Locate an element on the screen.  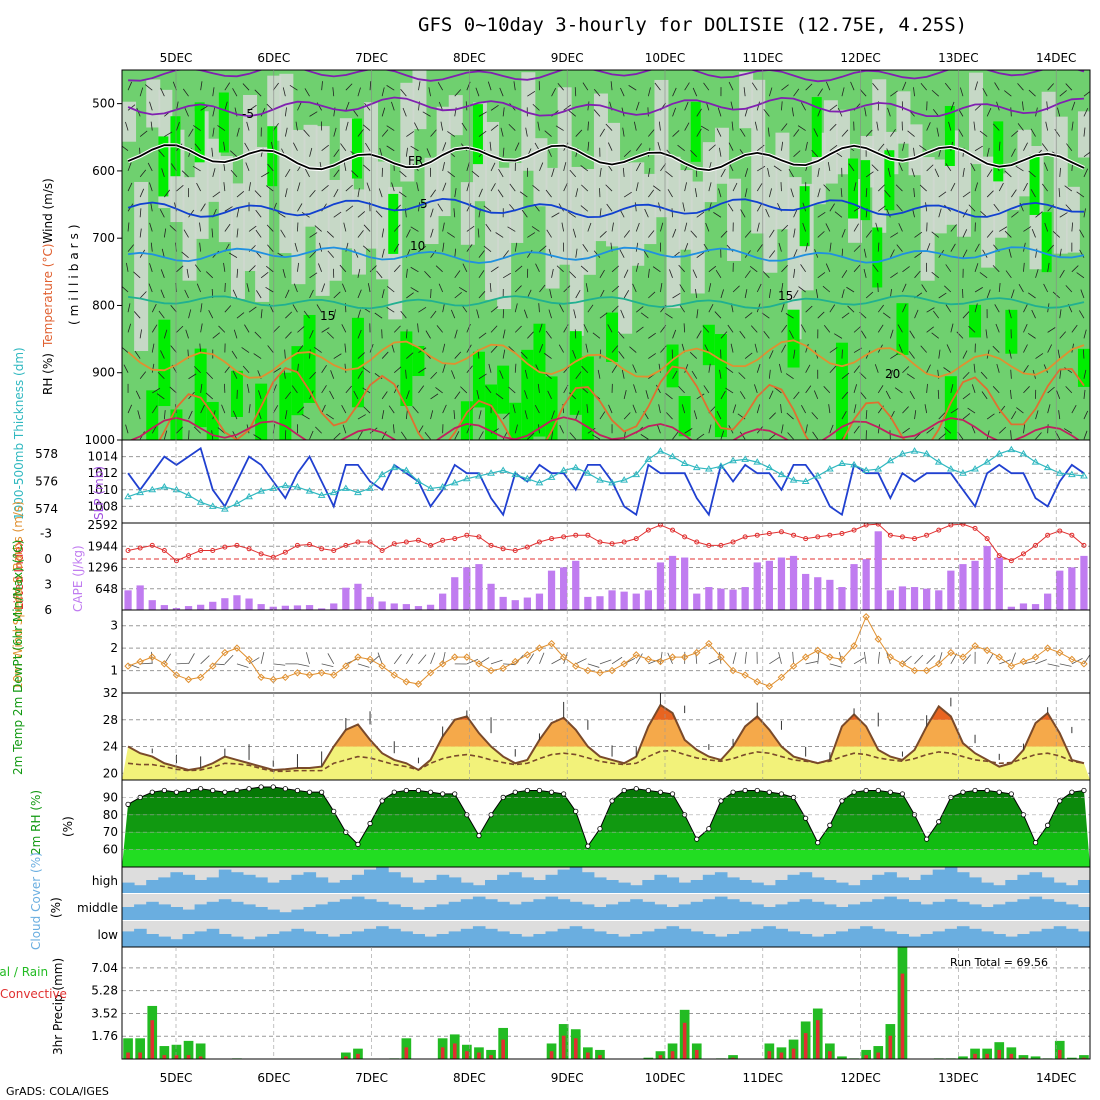
date-label-bottom: 8DEC is located at coordinates (469, 1078).